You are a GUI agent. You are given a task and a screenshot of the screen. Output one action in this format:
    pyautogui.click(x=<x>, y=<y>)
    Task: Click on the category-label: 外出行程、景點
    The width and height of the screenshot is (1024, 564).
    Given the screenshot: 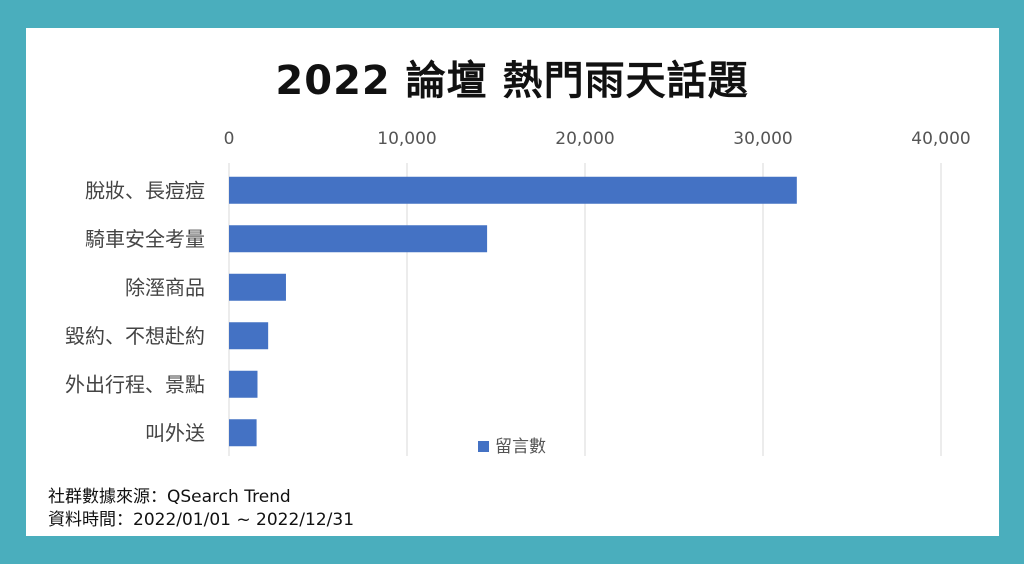 What is the action you would take?
    pyautogui.click(x=135, y=384)
    